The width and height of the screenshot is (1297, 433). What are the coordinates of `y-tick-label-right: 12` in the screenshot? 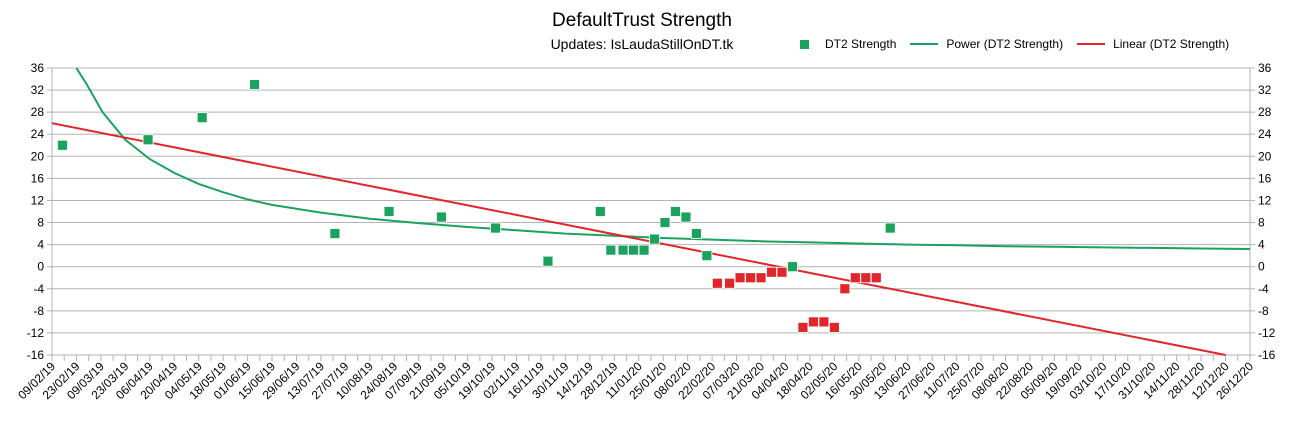 It's located at (1265, 200).